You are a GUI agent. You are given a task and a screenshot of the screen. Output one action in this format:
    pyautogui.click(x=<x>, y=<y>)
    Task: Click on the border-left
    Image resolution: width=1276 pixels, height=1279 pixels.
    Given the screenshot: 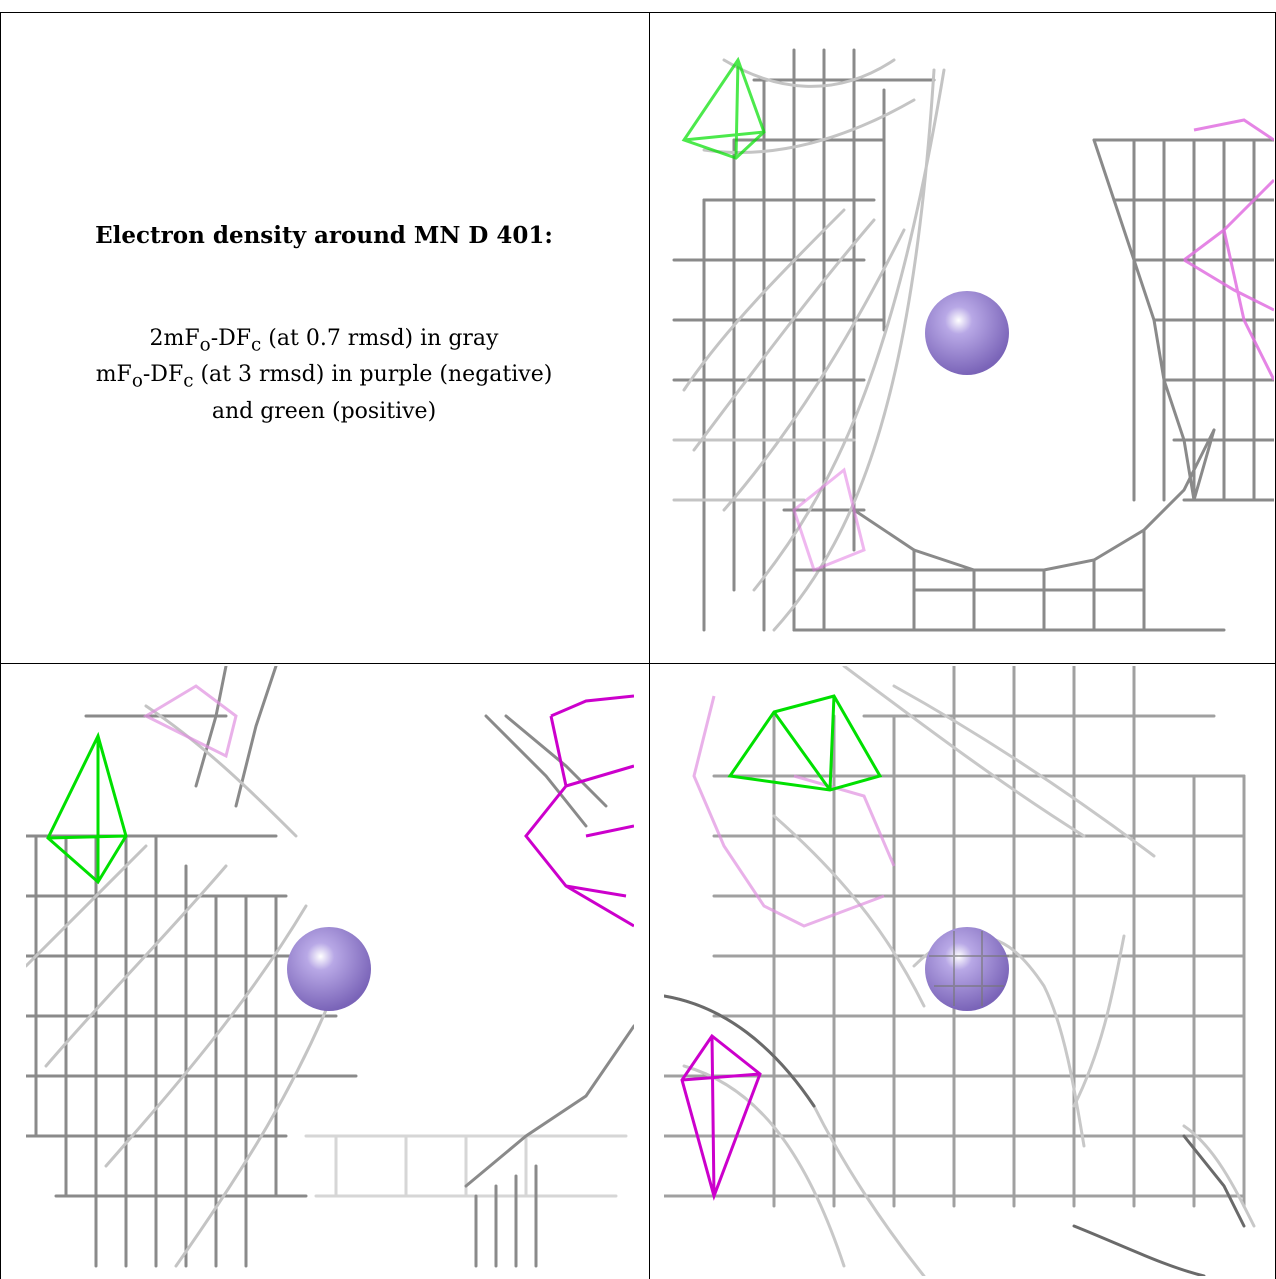 What is the action you would take?
    pyautogui.click(x=0, y=645)
    